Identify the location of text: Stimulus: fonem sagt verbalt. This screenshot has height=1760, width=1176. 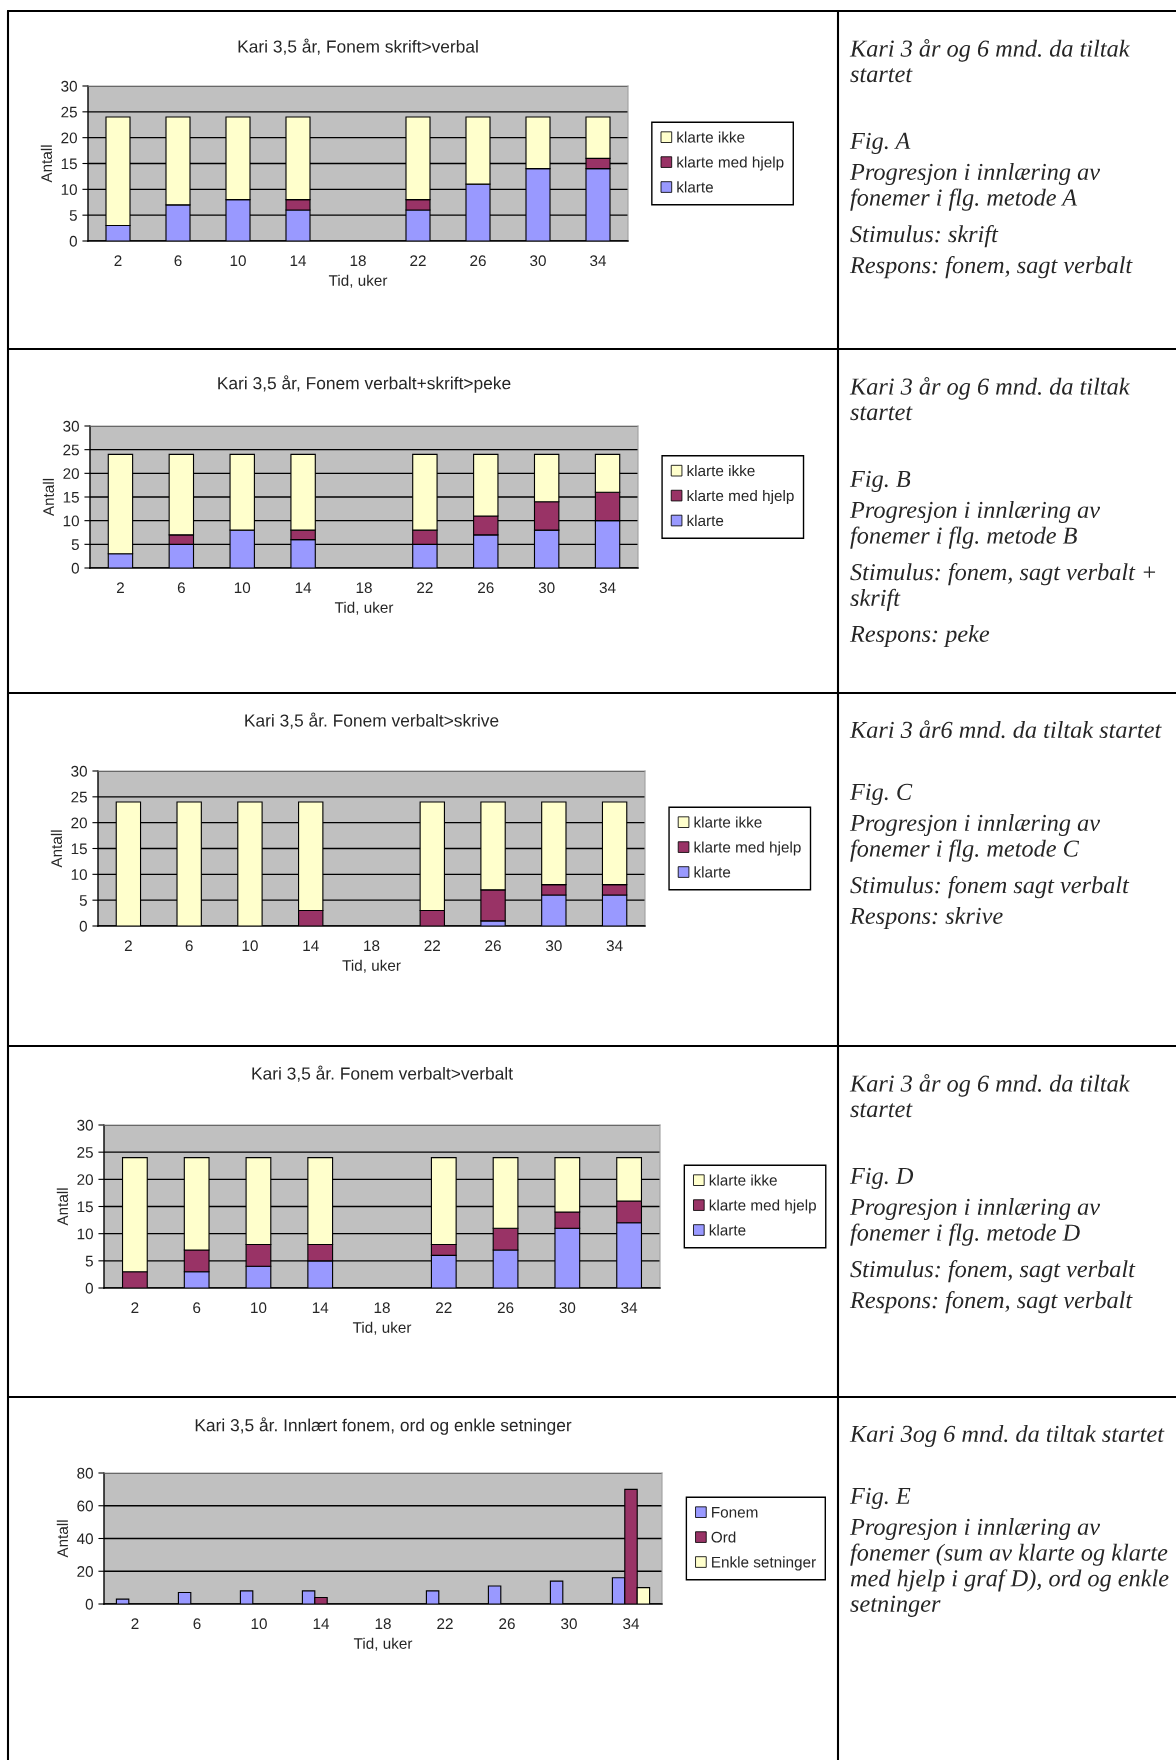
(990, 887).